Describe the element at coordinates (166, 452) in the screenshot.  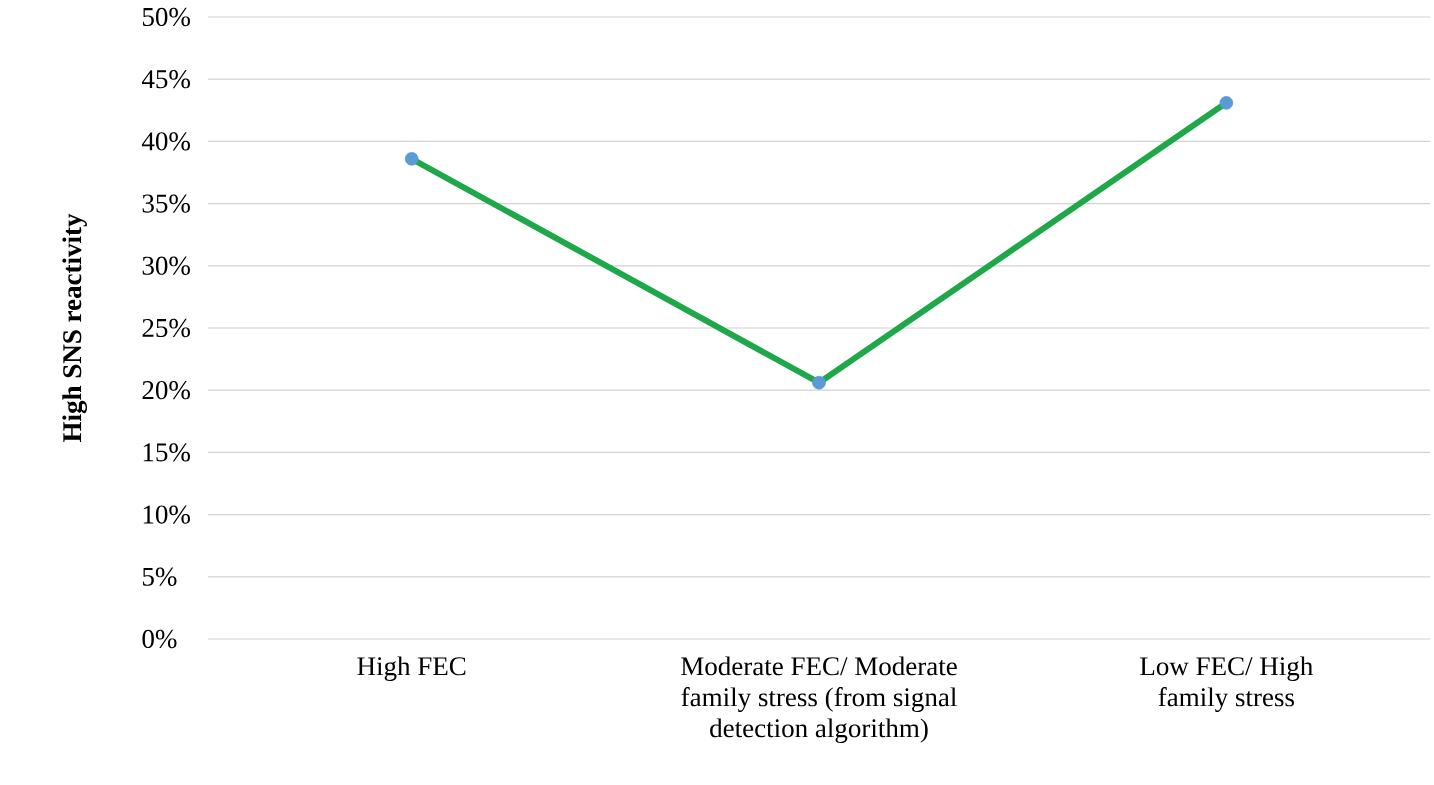
I see `y-tick-label: 15%` at that location.